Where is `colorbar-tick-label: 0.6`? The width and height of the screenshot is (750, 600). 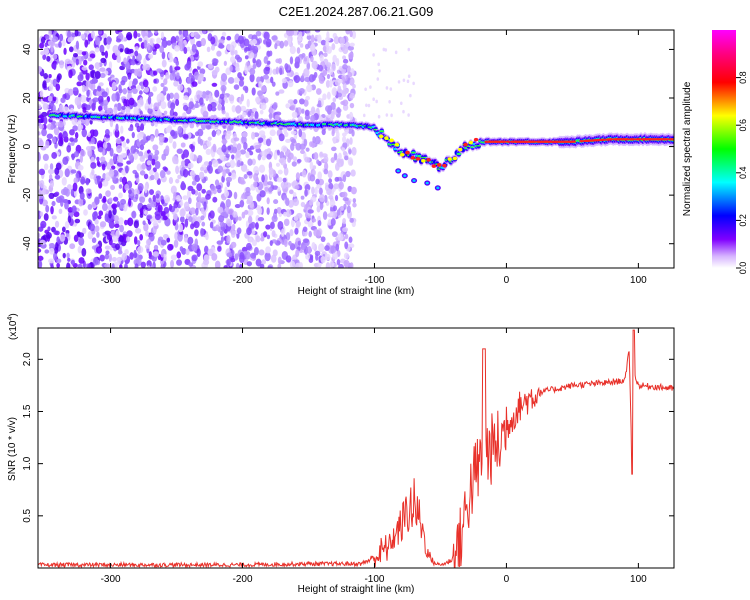 colorbar-tick-label: 0.6 is located at coordinates (743, 125).